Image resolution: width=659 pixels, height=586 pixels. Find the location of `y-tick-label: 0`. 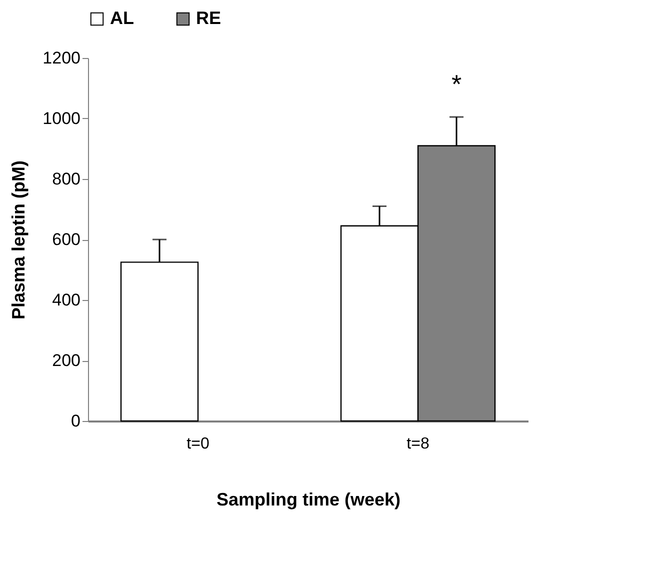

y-tick-label: 0 is located at coordinates (75, 421).